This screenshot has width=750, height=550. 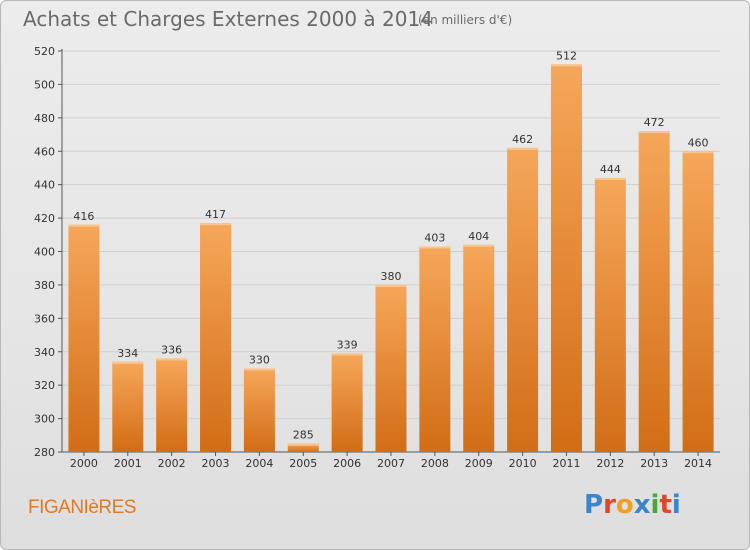 I want to click on y-tick-label: 280, so click(x=44, y=452).